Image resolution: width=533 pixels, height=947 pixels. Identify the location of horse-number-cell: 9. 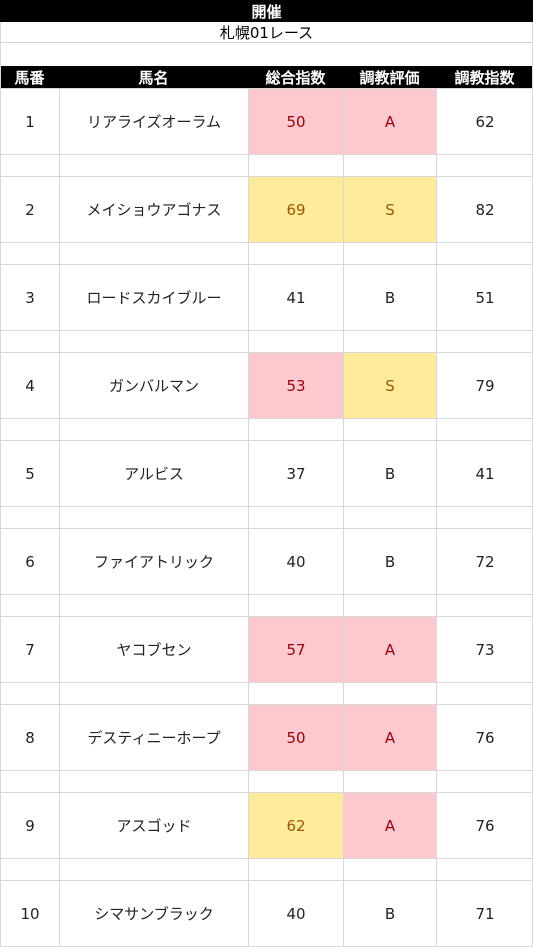
(30, 825).